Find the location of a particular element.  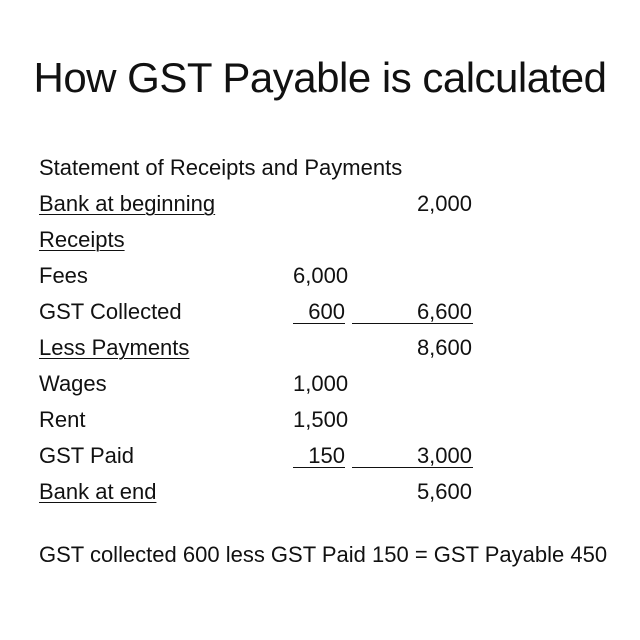

row-amount: 6,000 is located at coordinates (321, 275).